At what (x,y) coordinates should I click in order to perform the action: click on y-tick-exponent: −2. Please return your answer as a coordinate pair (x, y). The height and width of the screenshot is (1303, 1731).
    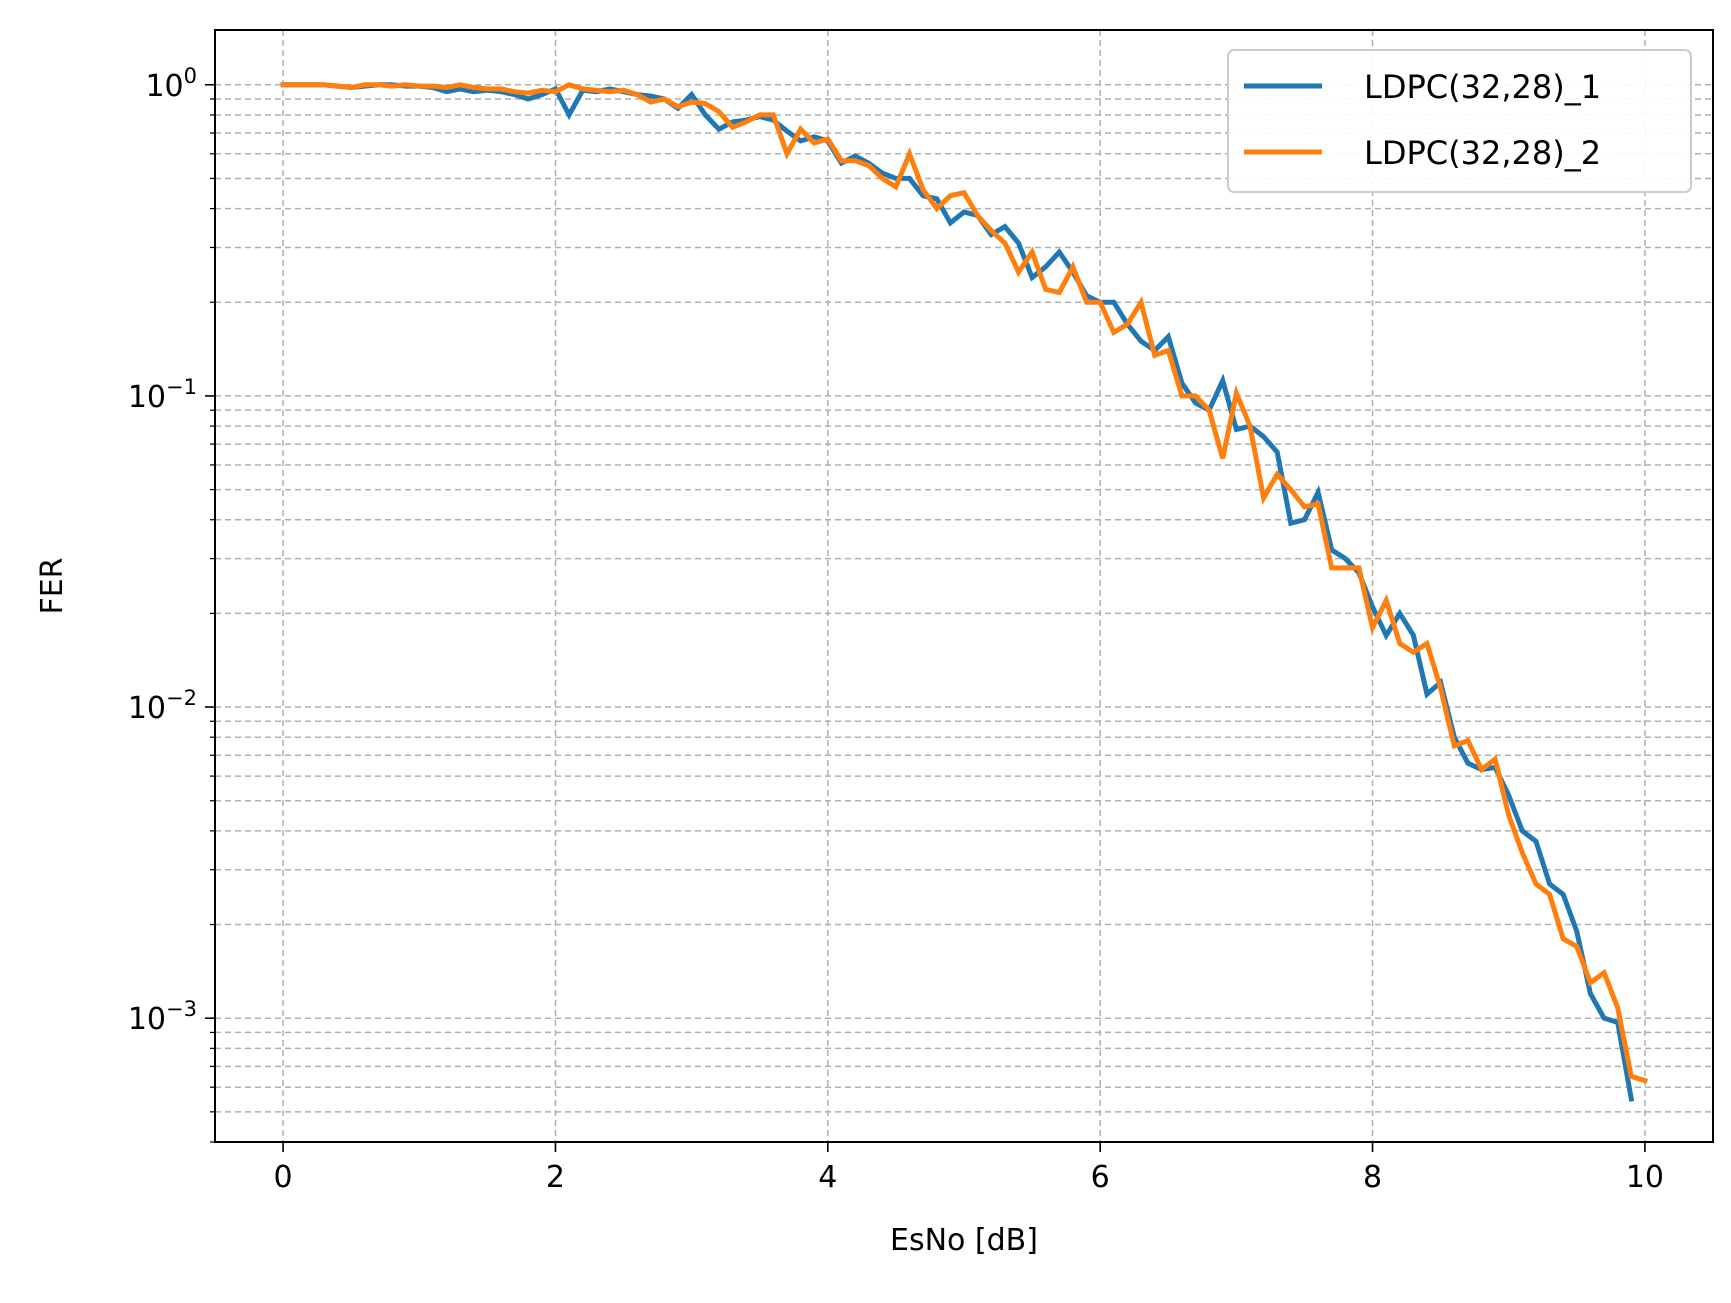
    Looking at the image, I should click on (181, 698).